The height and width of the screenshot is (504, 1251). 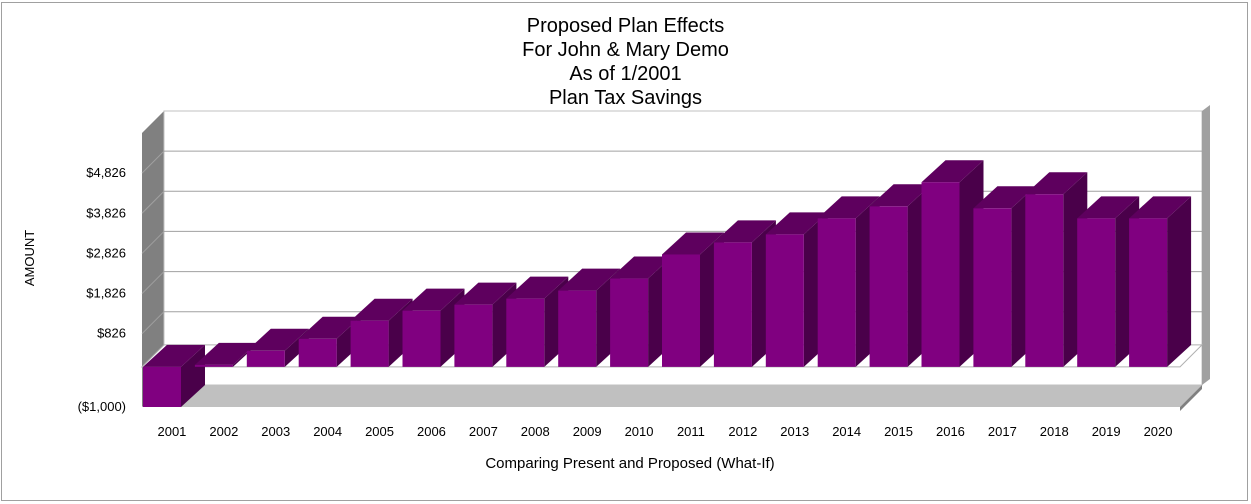 What do you see at coordinates (639, 431) in the screenshot?
I see `x-tick-label: 2010` at bounding box center [639, 431].